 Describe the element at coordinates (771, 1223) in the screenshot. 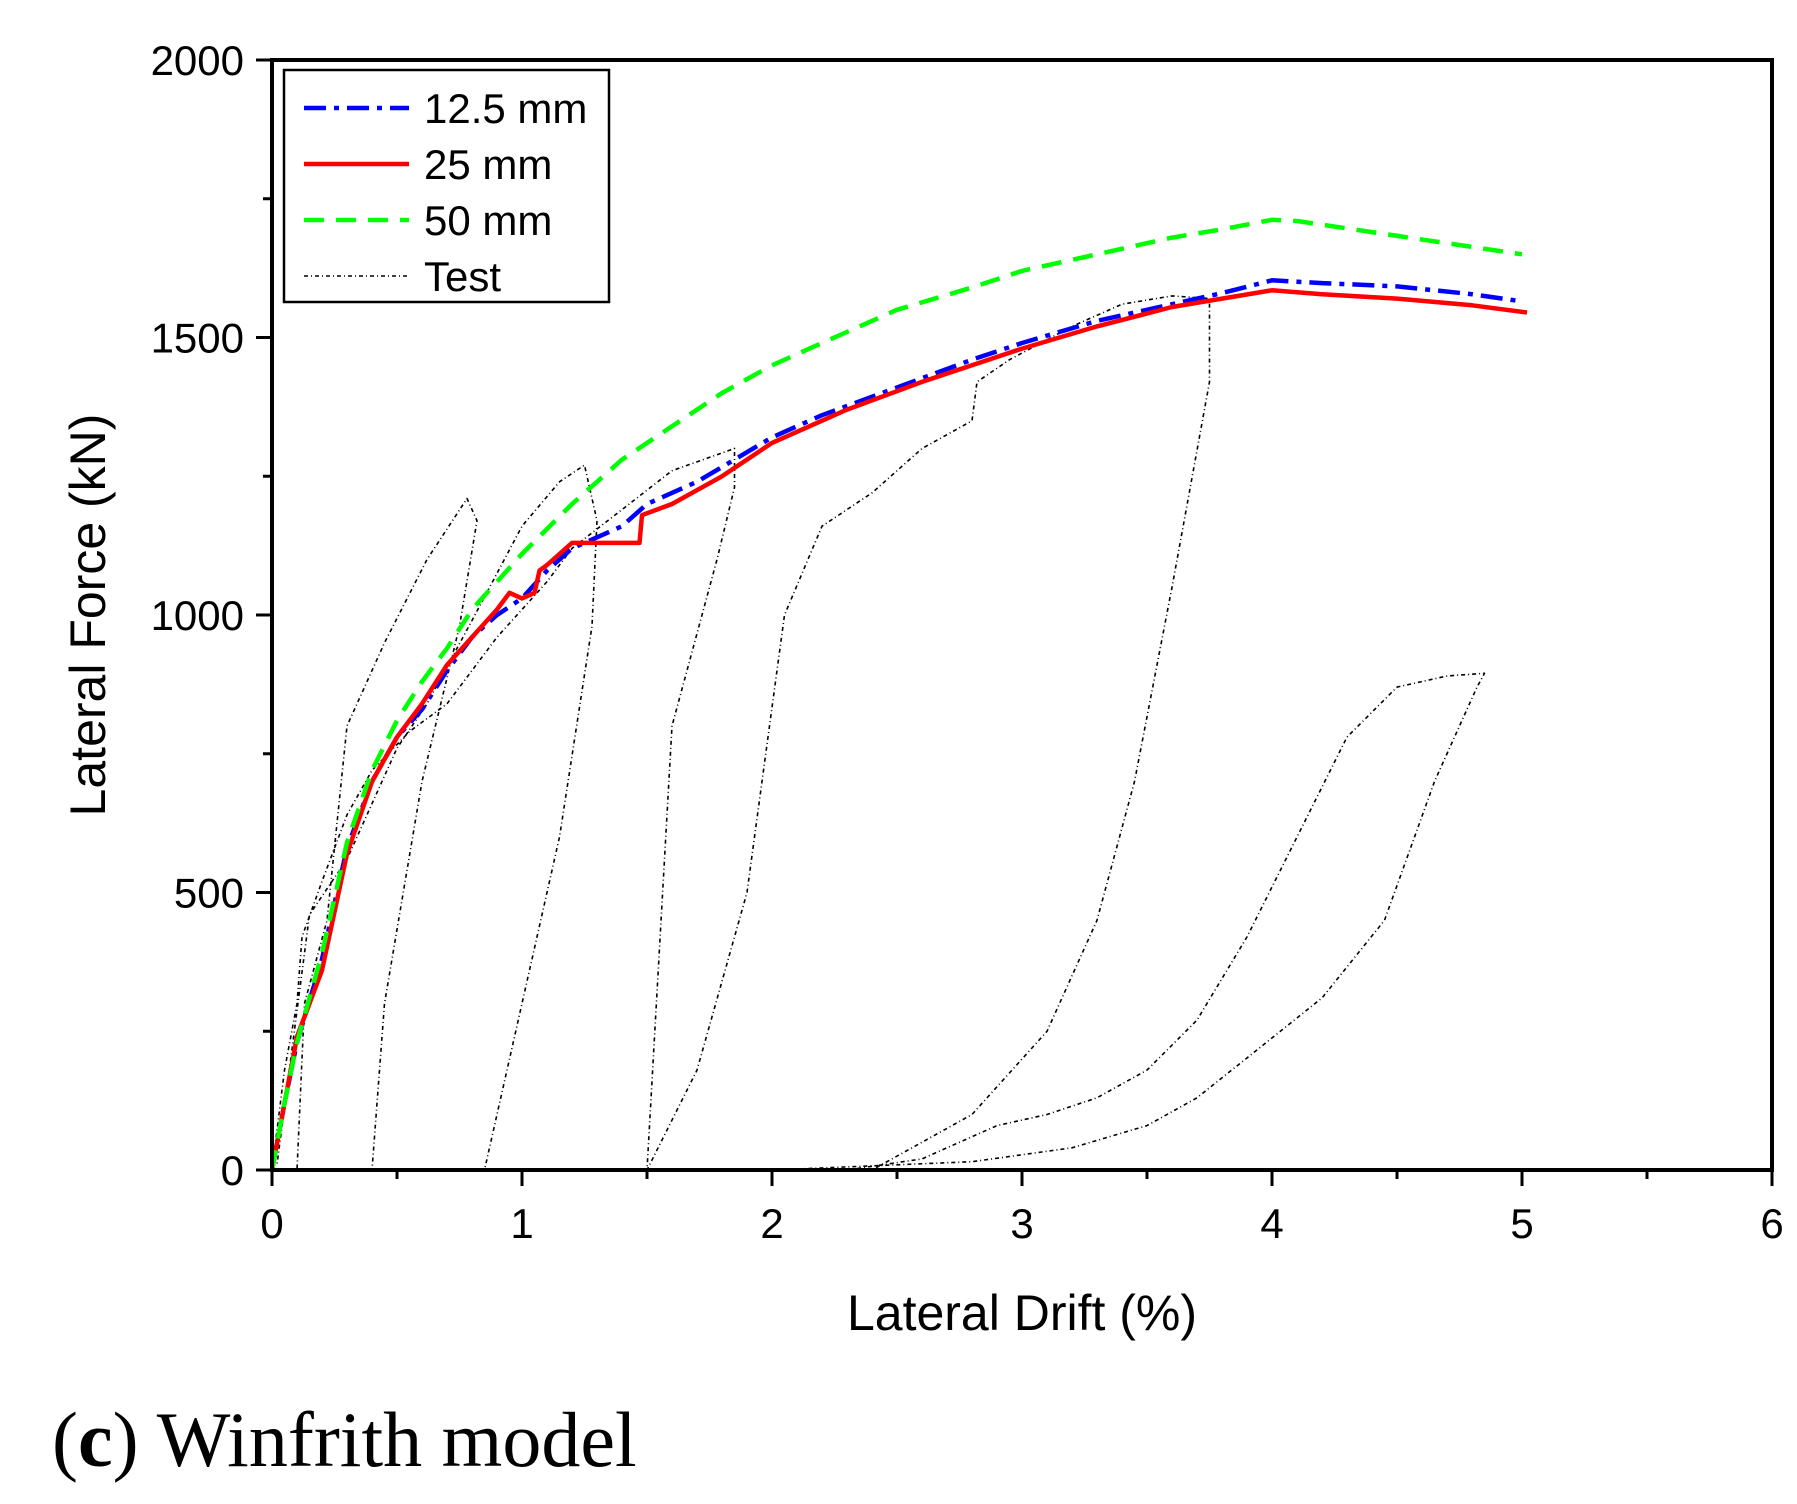

I see `x-tick-label: 2` at that location.